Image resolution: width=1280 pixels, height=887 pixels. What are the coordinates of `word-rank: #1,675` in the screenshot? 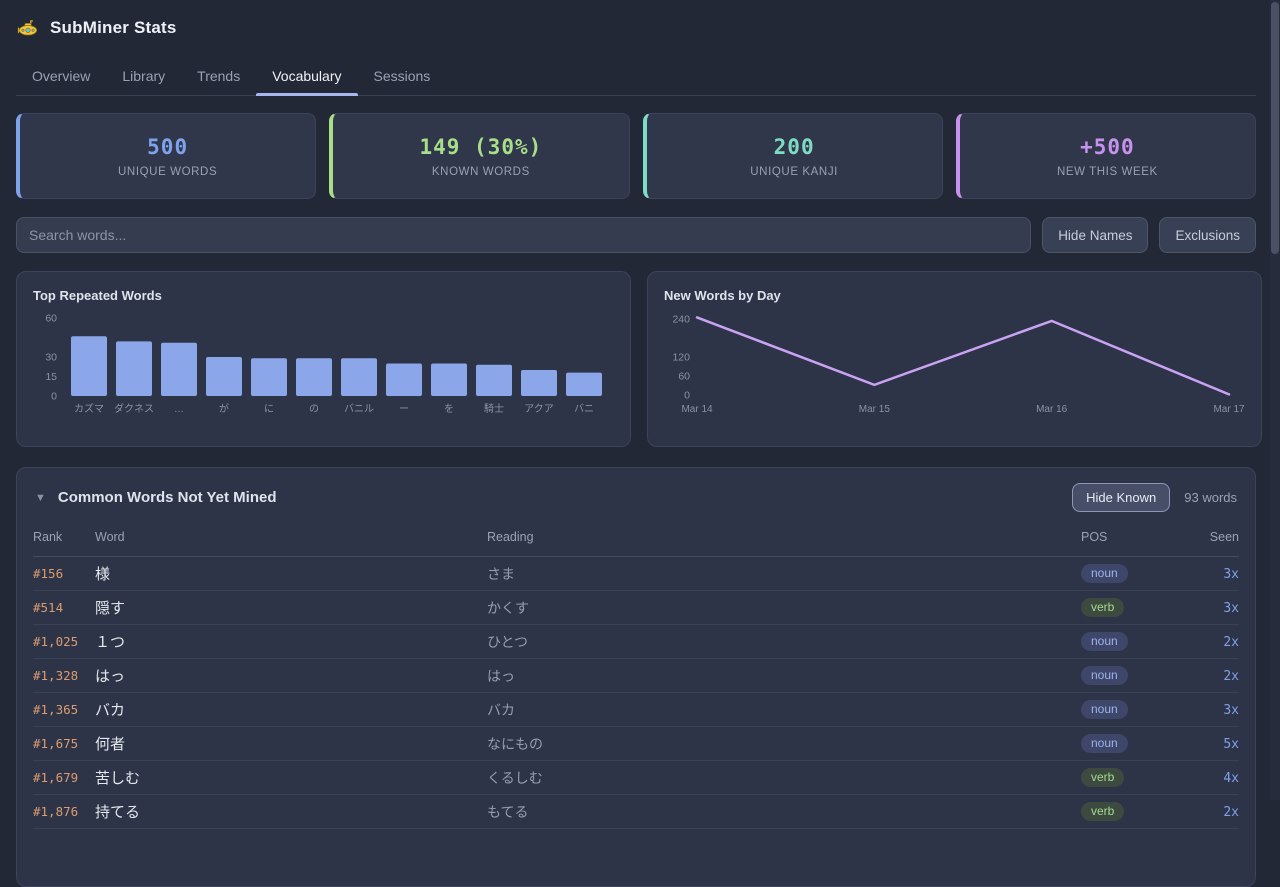 It's located at (56, 743).